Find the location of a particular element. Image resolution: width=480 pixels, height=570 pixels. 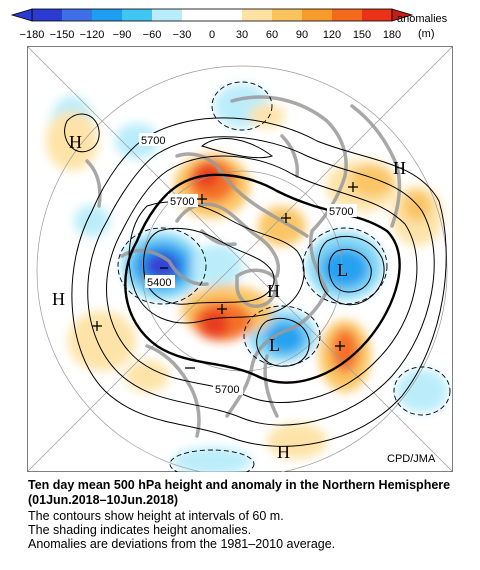

contour-label-5700-d: 5700 is located at coordinates (227, 390).